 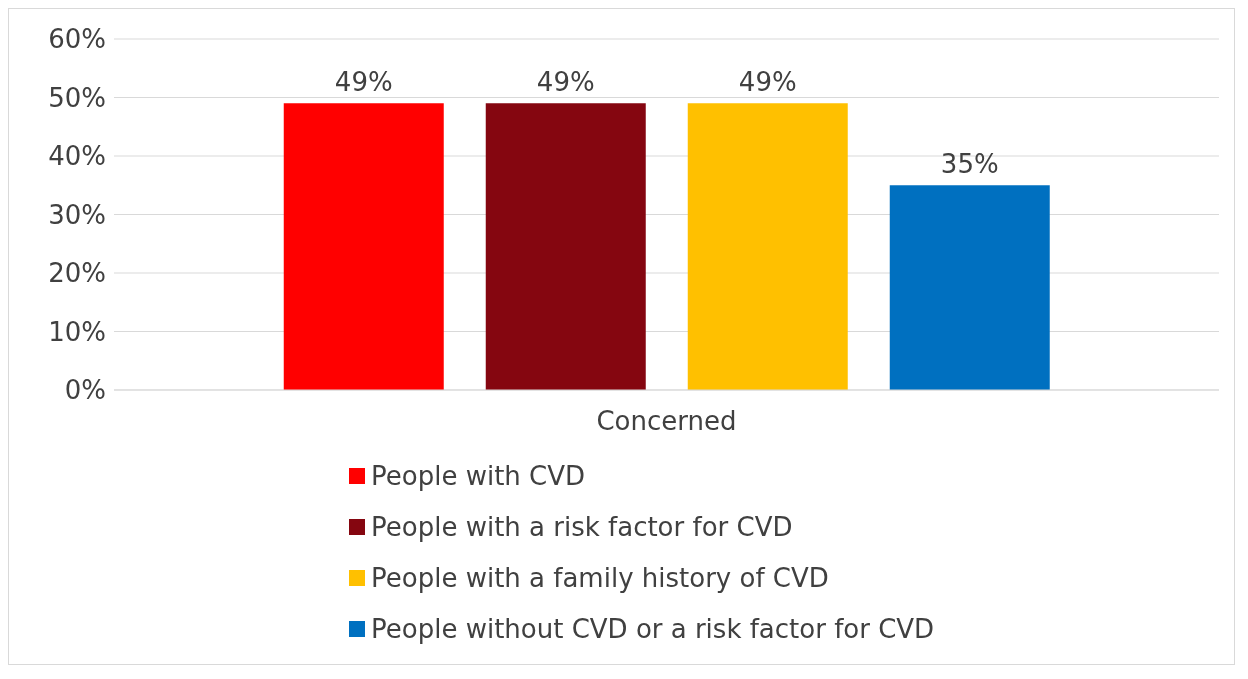 I want to click on y-tick-label: 60%, so click(x=77, y=39).